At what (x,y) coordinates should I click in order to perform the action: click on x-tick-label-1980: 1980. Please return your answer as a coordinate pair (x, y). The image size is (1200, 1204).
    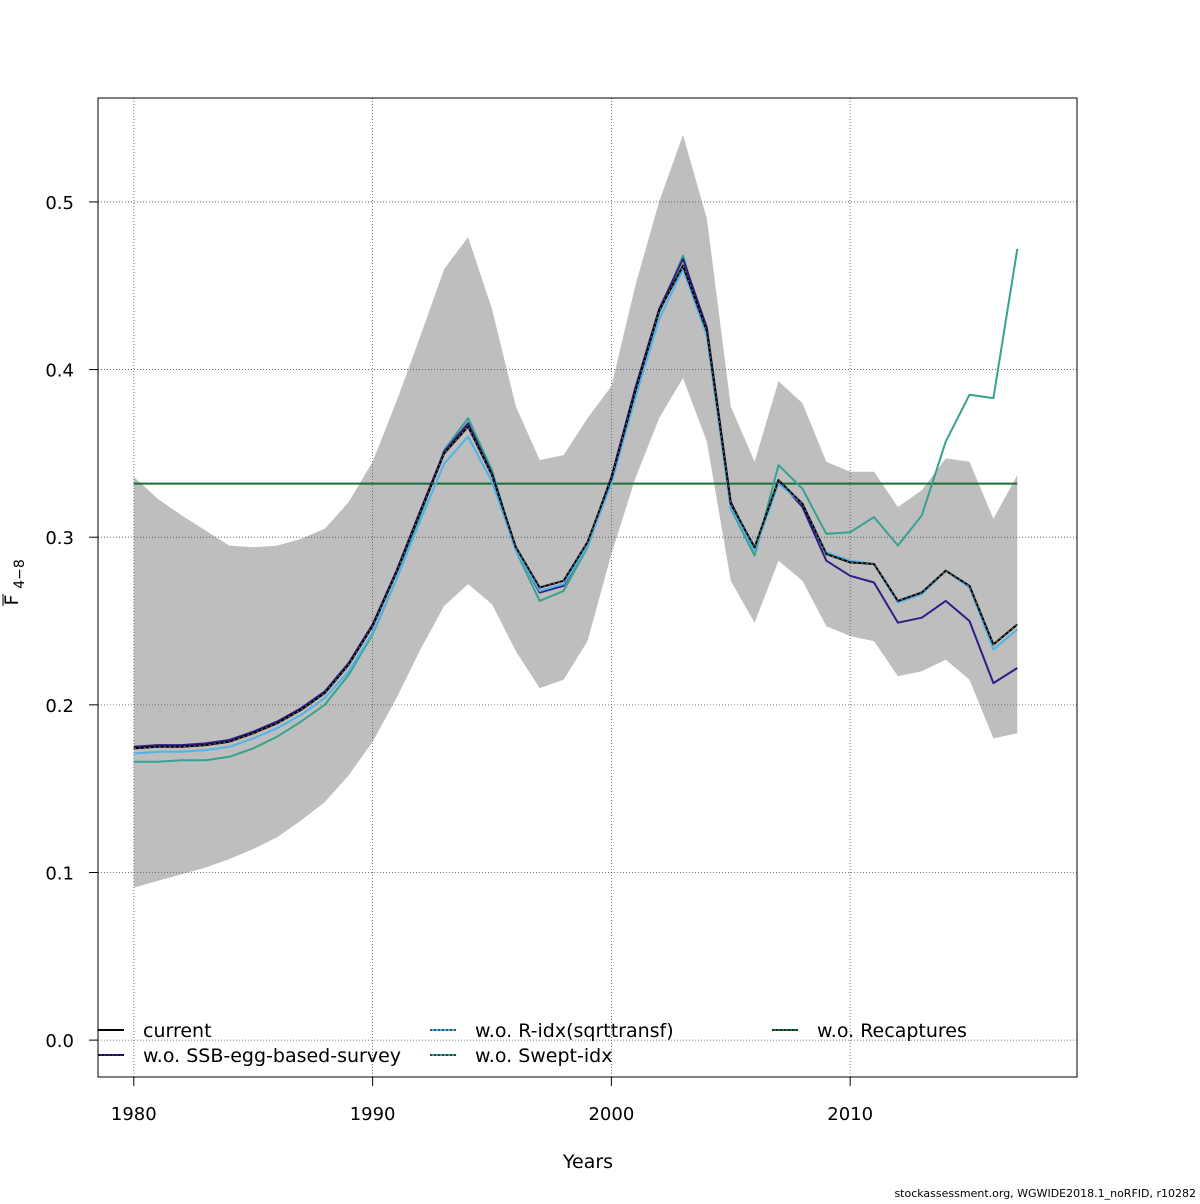
    Looking at the image, I should click on (134, 1114).